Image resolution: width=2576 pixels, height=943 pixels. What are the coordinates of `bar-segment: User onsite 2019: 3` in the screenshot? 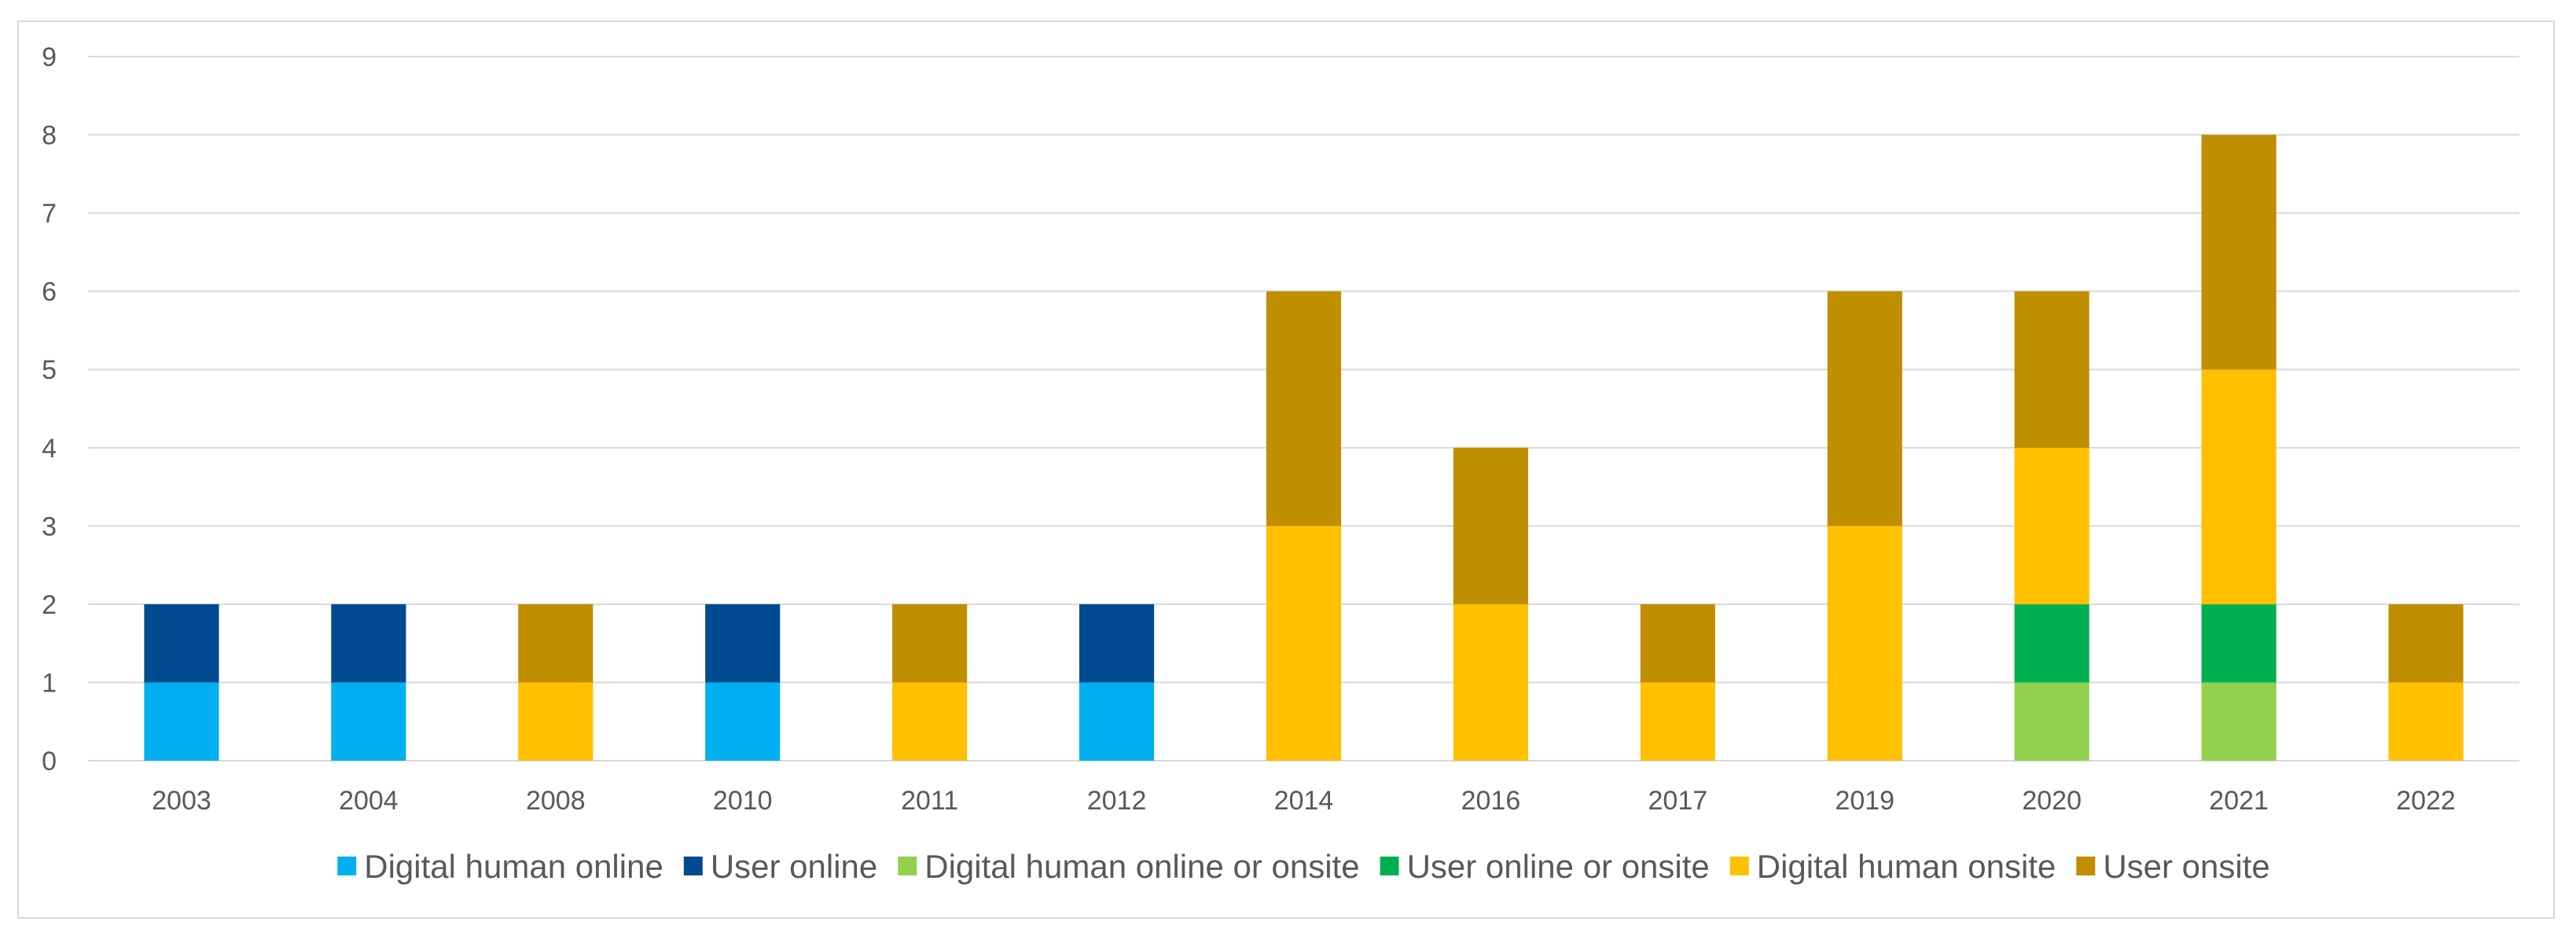 It's located at (1864, 409).